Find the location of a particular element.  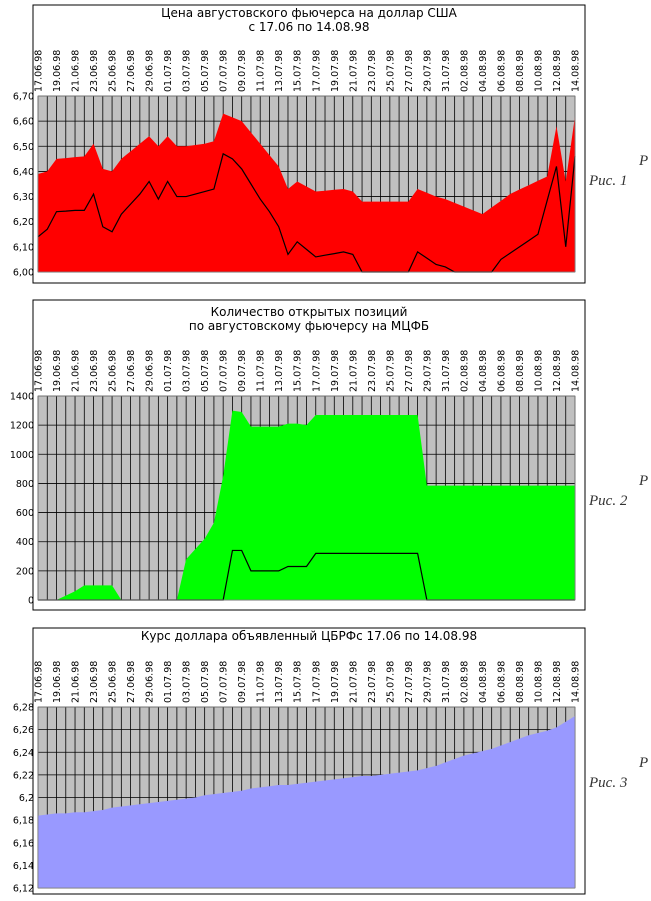

y-tick-label: 6,20 is located at coordinates (23, 222).